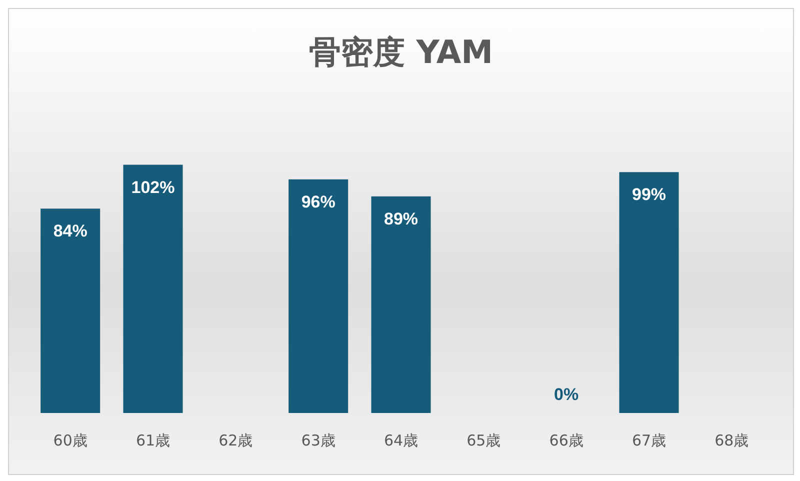 This screenshot has width=800, height=481. What do you see at coordinates (566, 441) in the screenshot?
I see `x-tick-label: 66歳` at bounding box center [566, 441].